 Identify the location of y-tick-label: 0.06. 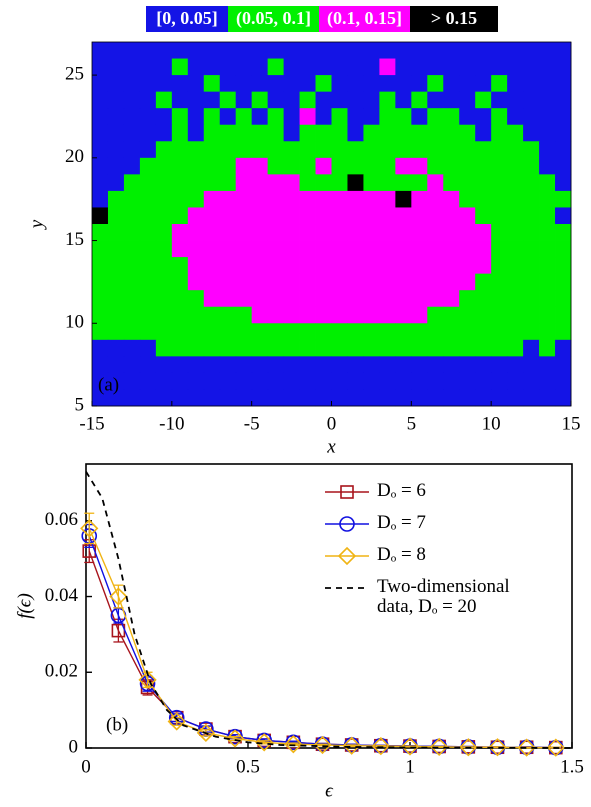
(61, 519).